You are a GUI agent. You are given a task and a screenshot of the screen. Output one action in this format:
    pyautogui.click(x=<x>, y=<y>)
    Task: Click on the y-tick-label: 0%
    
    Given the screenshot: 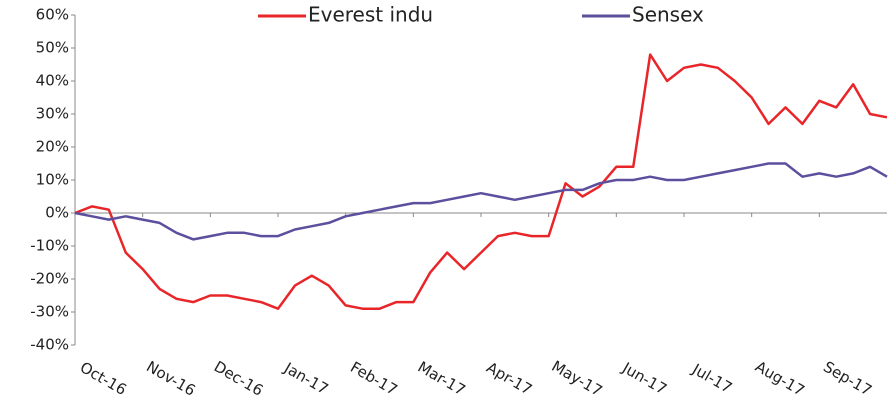 What is the action you would take?
    pyautogui.click(x=57, y=213)
    